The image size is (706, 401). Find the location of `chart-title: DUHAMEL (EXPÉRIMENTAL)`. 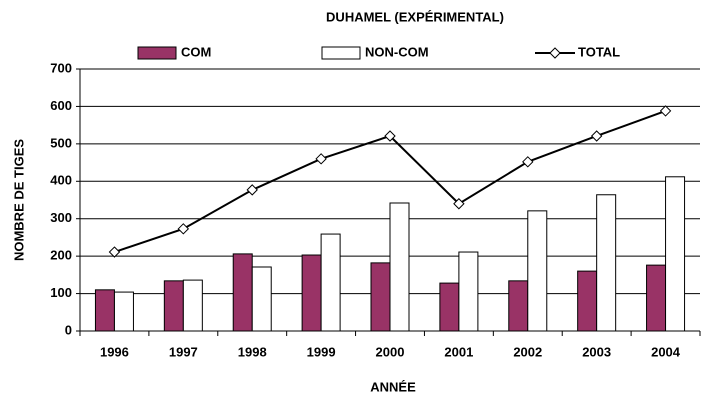

chart-title: DUHAMEL (EXPÉRIMENTAL) is located at coordinates (415, 16).